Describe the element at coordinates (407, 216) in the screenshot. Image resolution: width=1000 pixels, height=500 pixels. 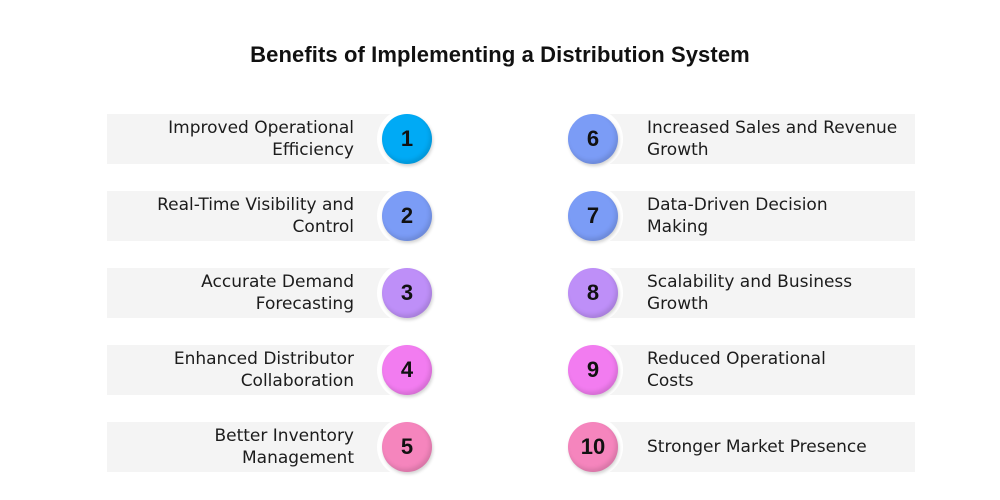
I see `number-badge: 2` at that location.